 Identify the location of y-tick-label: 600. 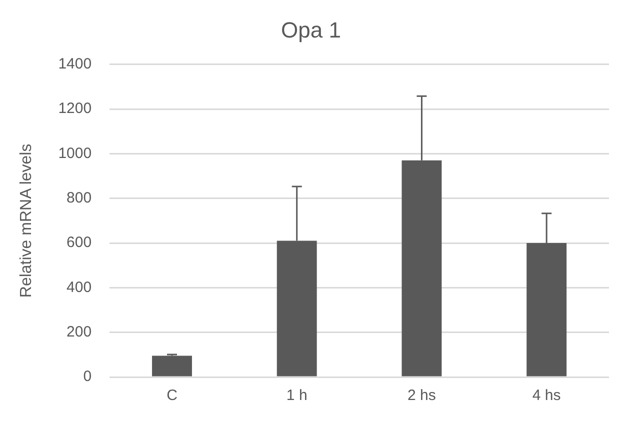
(79, 243).